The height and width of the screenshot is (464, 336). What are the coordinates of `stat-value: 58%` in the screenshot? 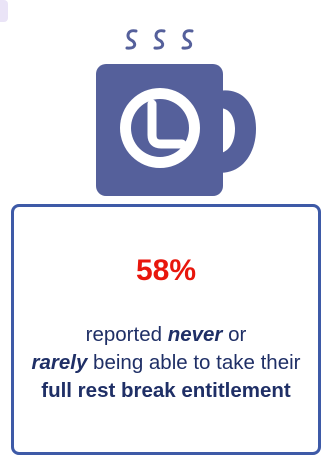 It's located at (166, 270).